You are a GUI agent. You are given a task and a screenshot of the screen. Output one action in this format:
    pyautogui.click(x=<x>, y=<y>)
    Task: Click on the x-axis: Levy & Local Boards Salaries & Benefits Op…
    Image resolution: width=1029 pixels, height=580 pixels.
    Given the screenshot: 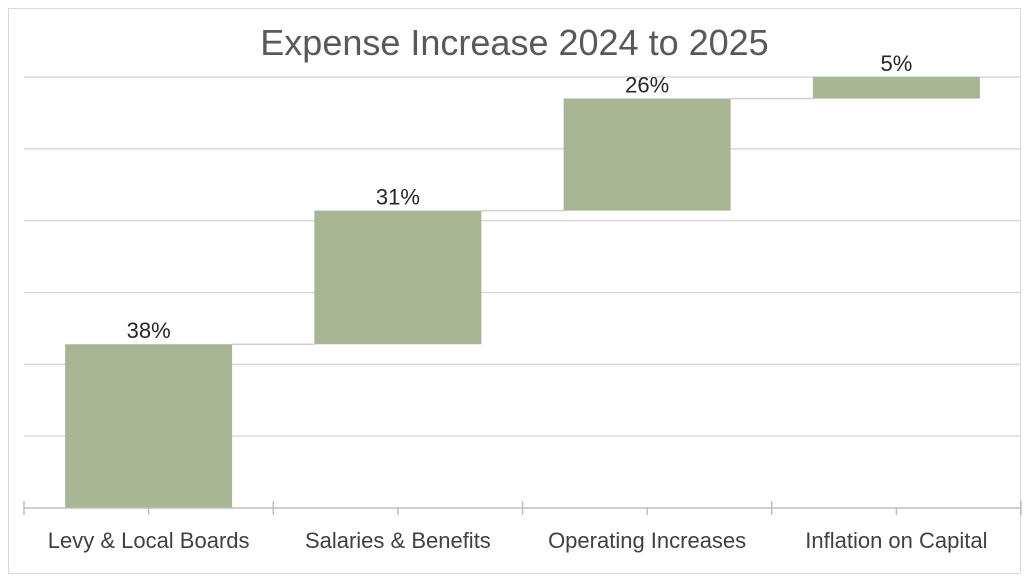 What is the action you would take?
    pyautogui.click(x=522, y=527)
    